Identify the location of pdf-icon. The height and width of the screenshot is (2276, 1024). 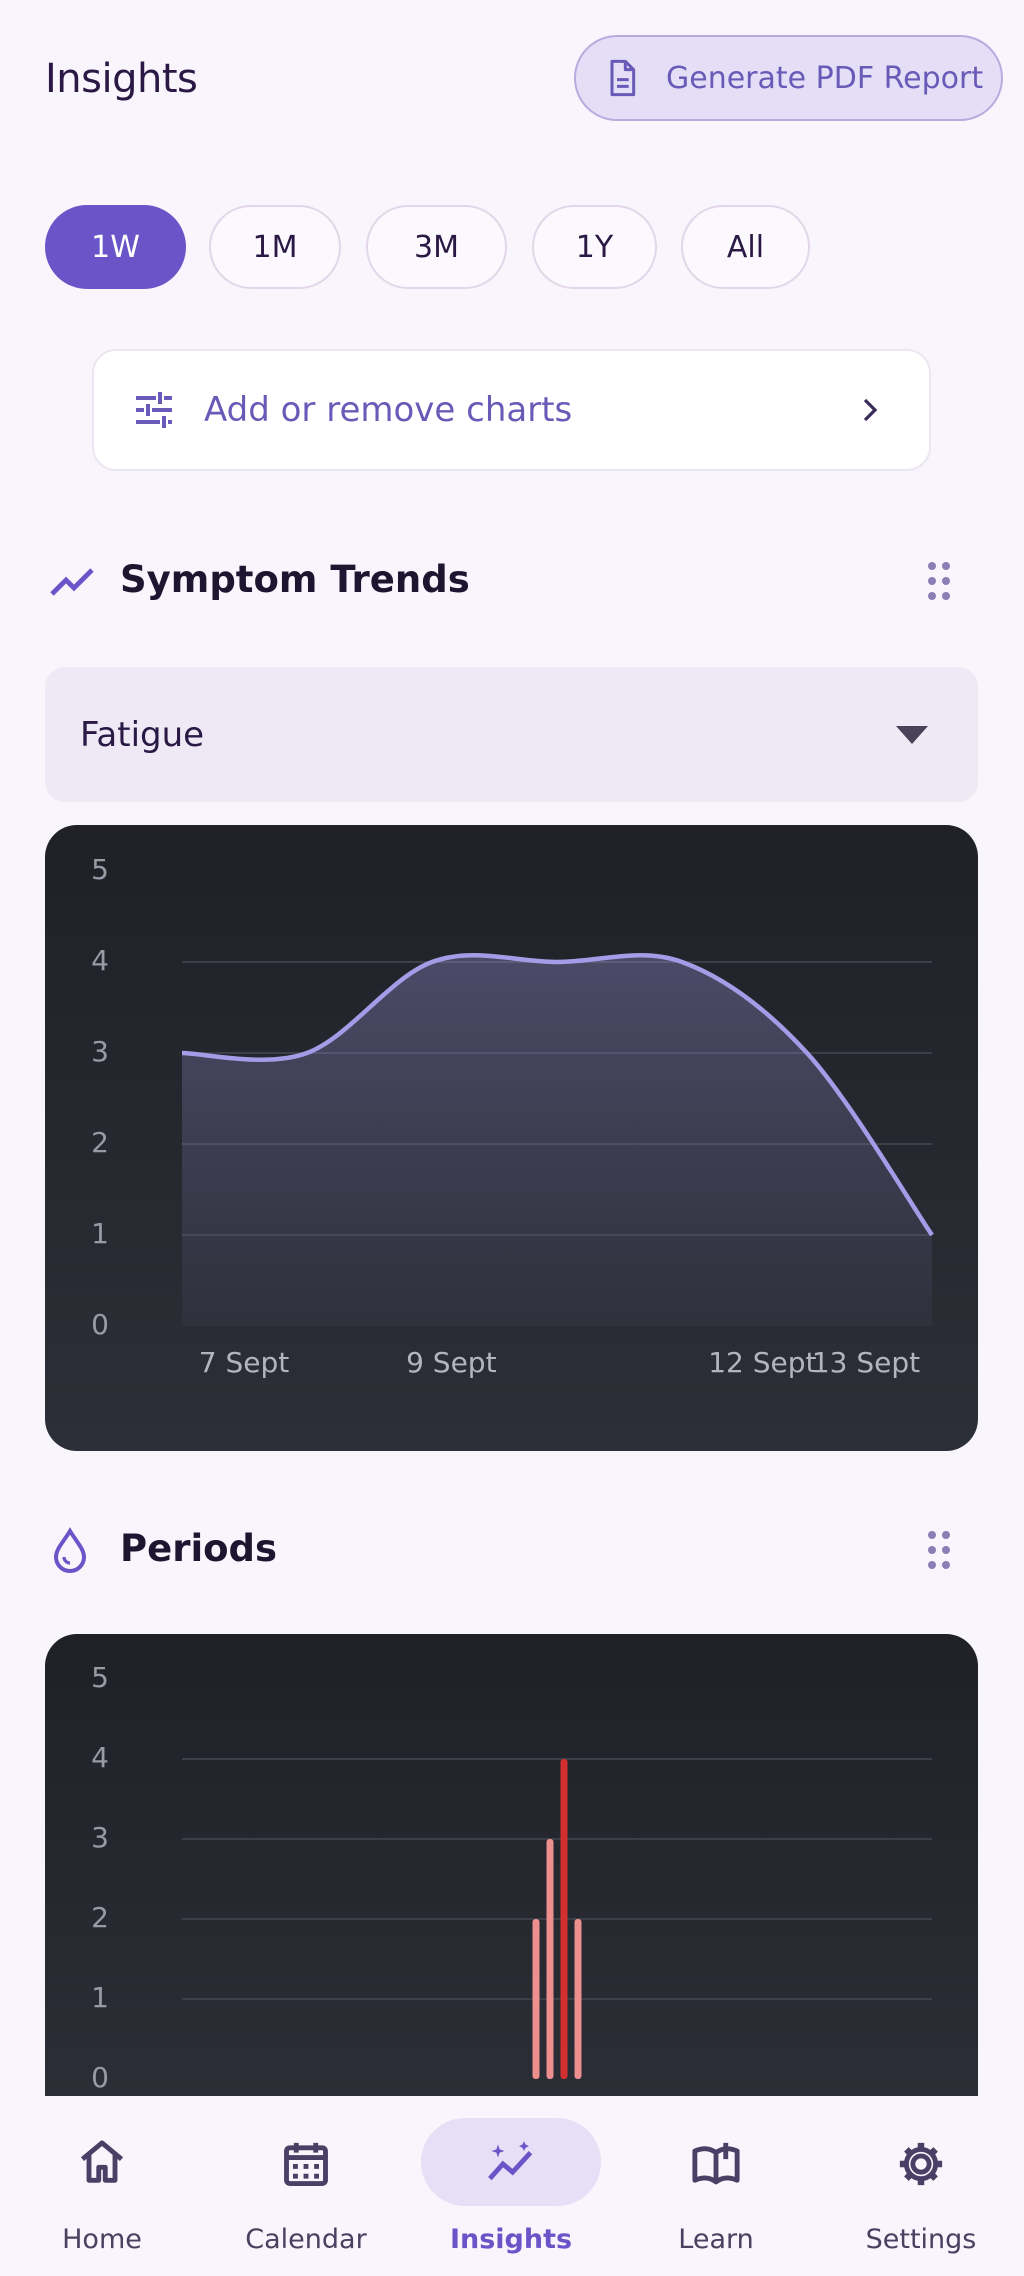
(623, 78).